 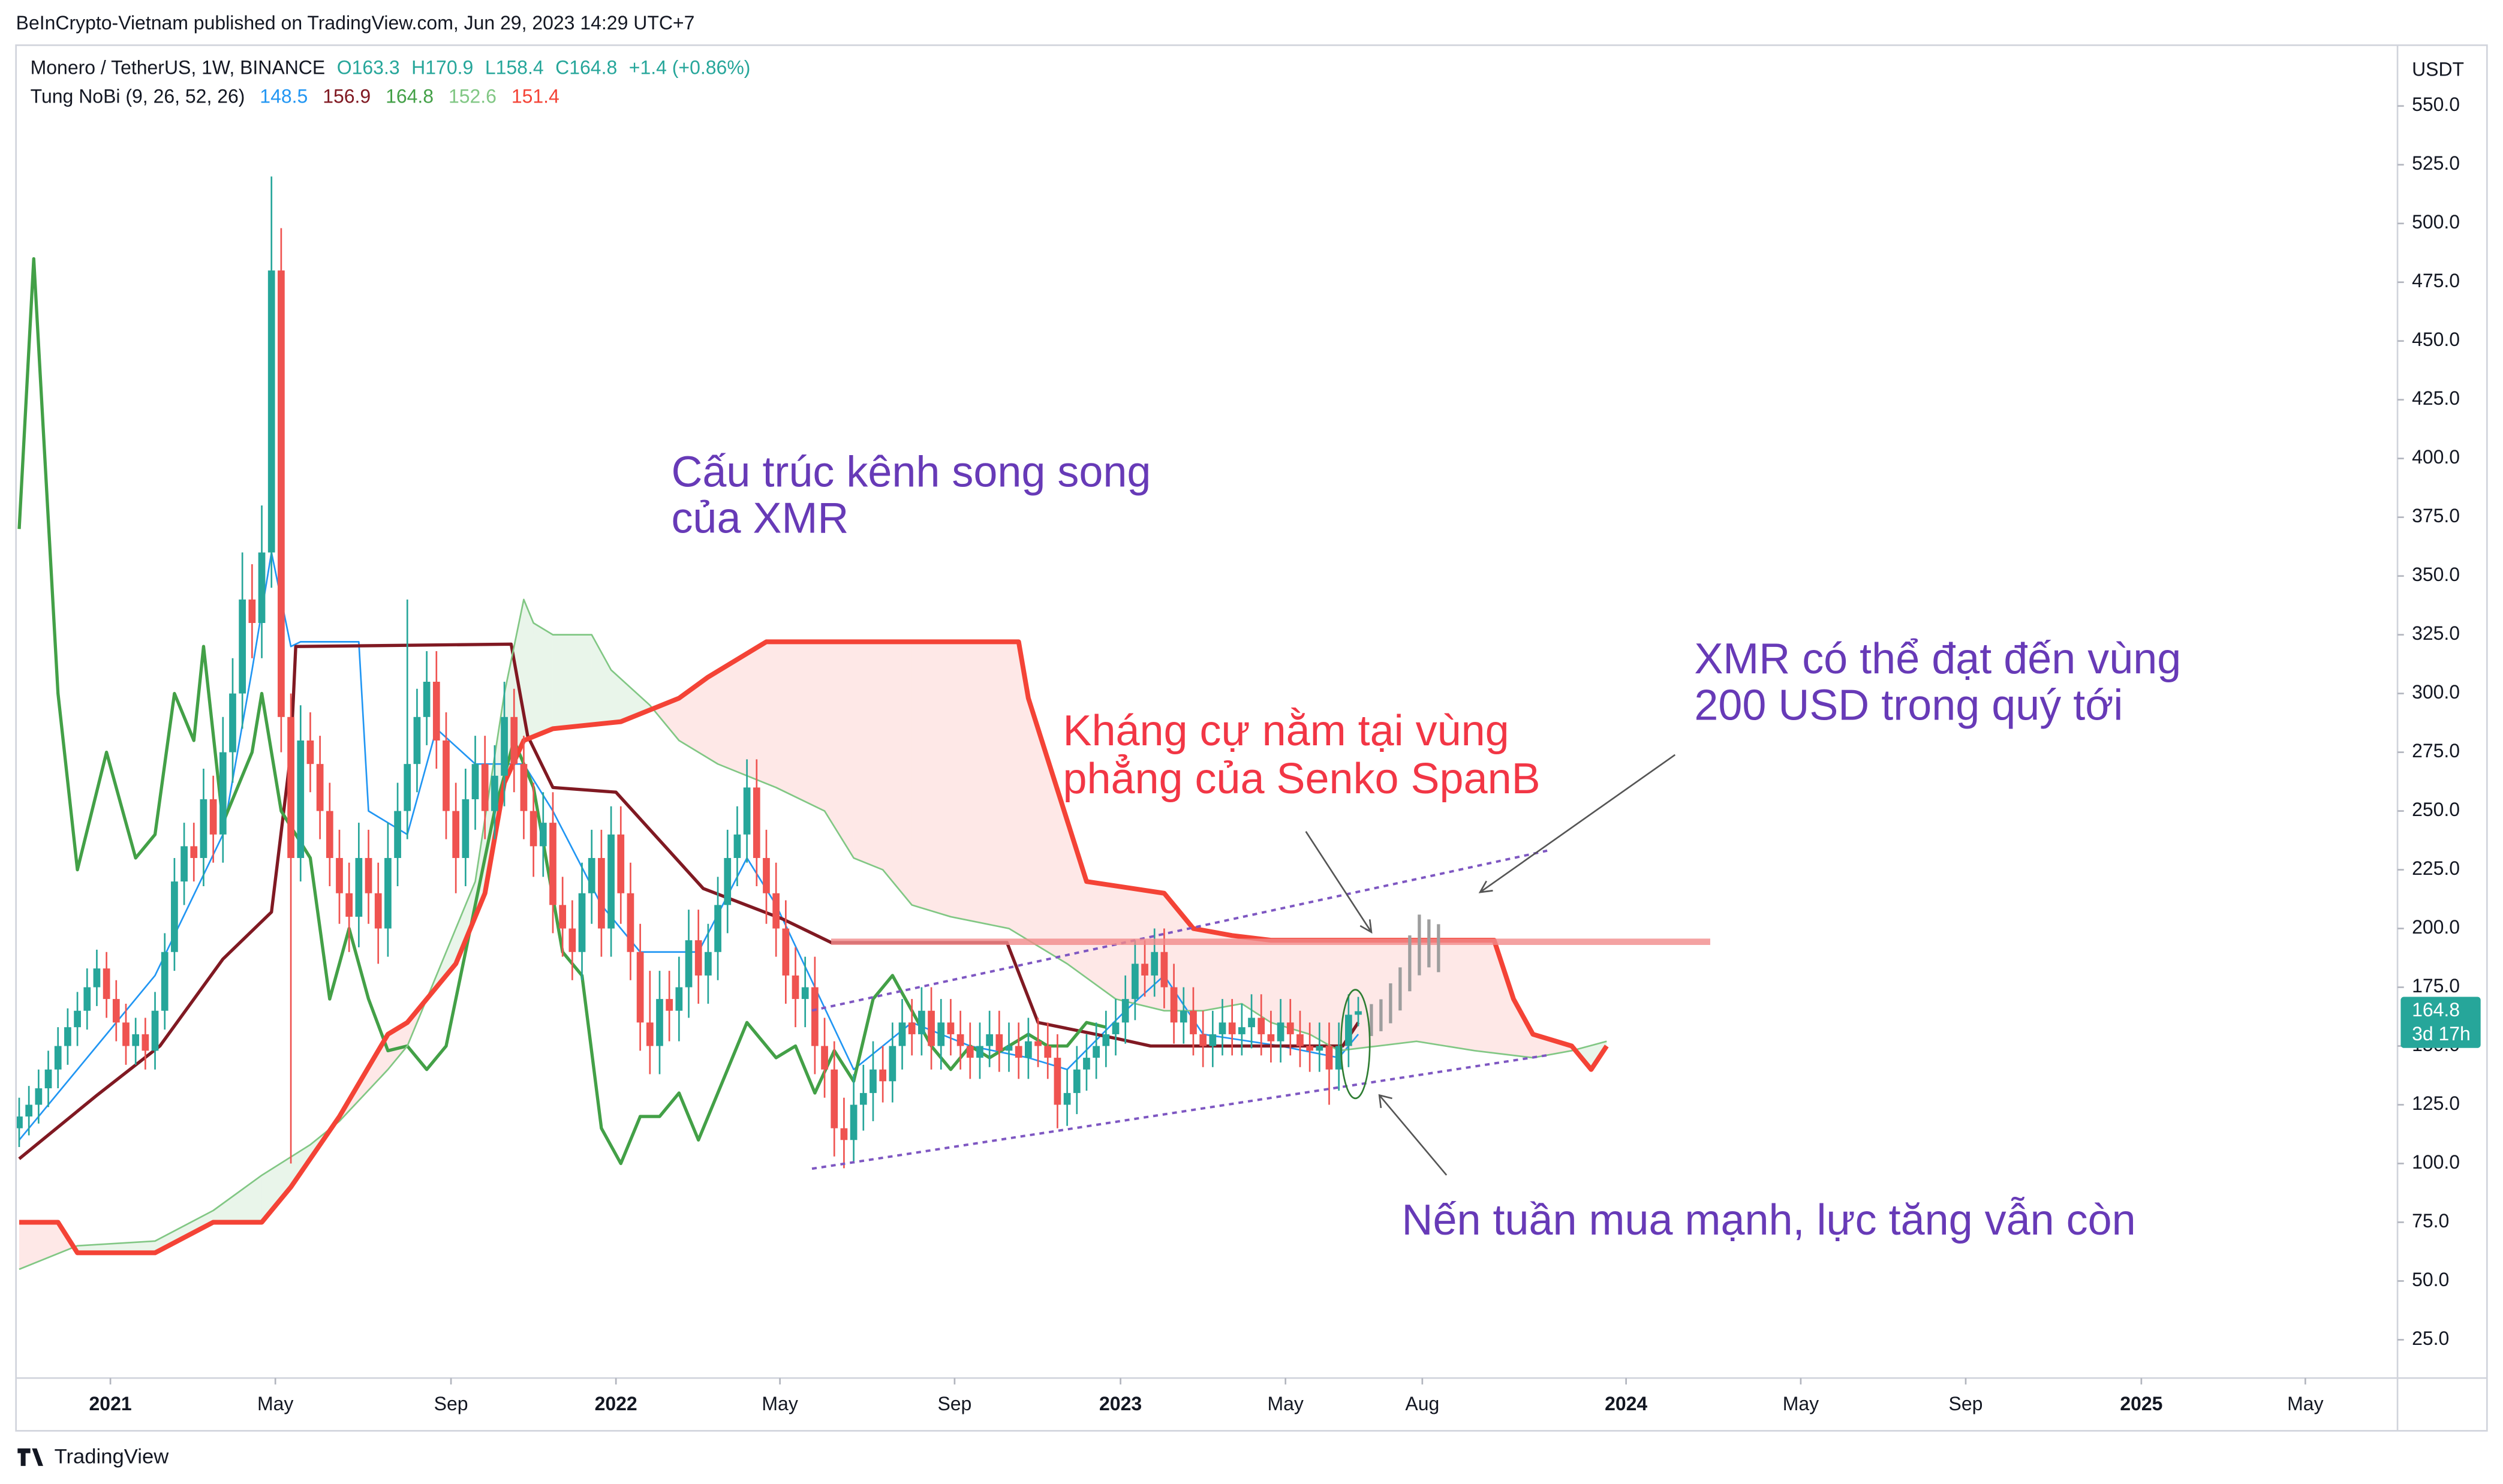 I want to click on projection-bars, so click(x=1405, y=975).